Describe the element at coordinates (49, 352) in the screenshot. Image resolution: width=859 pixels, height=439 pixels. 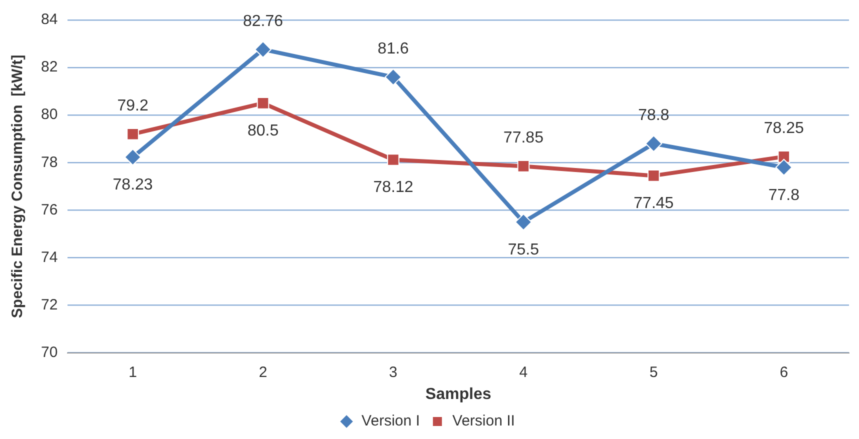
I see `y-tick-label: 70` at that location.